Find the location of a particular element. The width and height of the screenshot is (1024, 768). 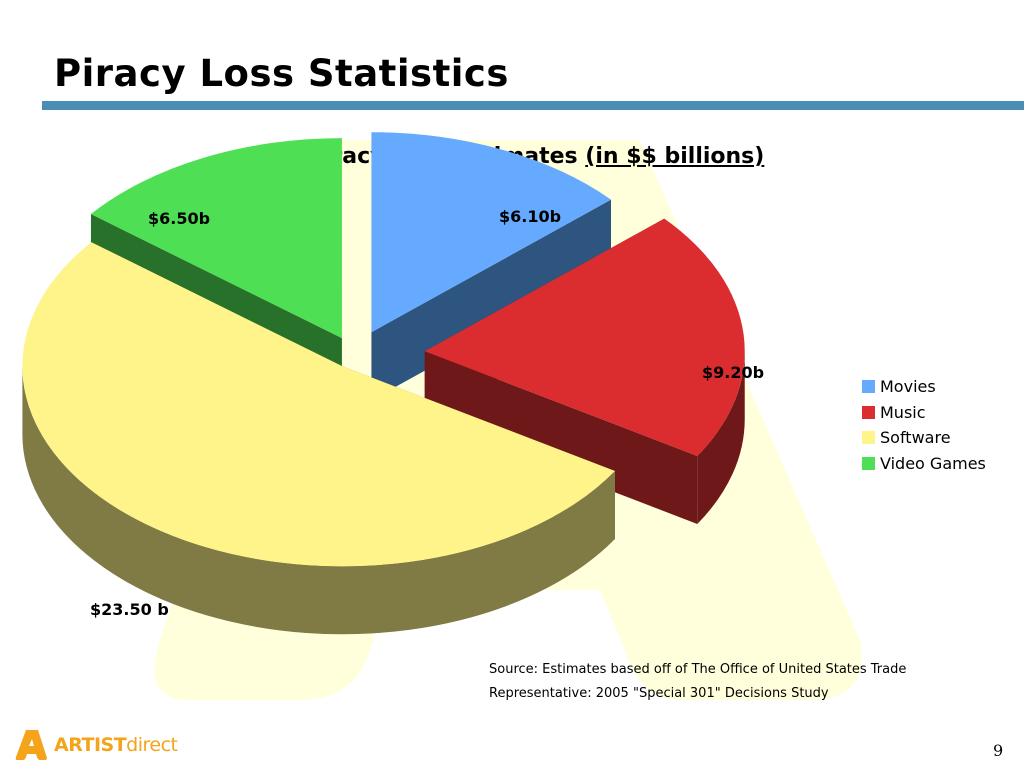

legend-item-software: Software is located at coordinates (924, 438).